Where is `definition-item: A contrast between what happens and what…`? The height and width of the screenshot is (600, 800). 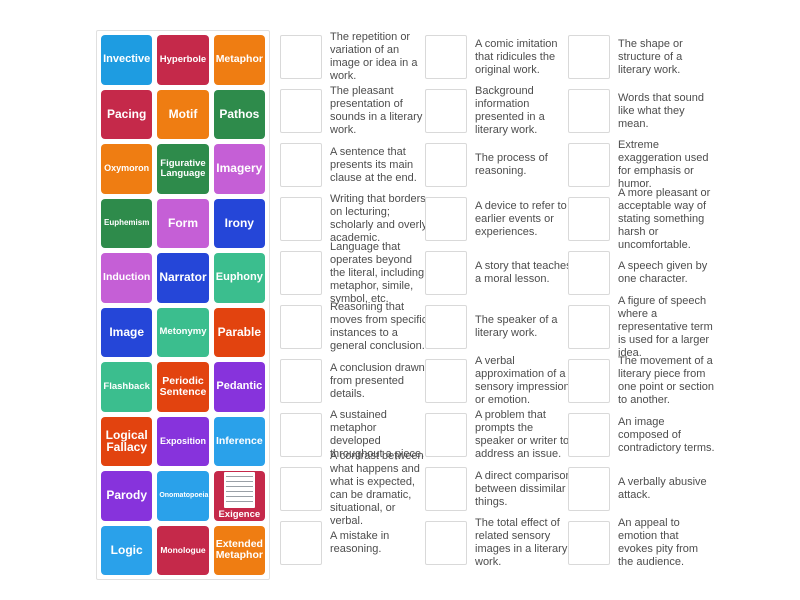 definition-item: A contrast between what happens and what… is located at coordinates (354, 488).